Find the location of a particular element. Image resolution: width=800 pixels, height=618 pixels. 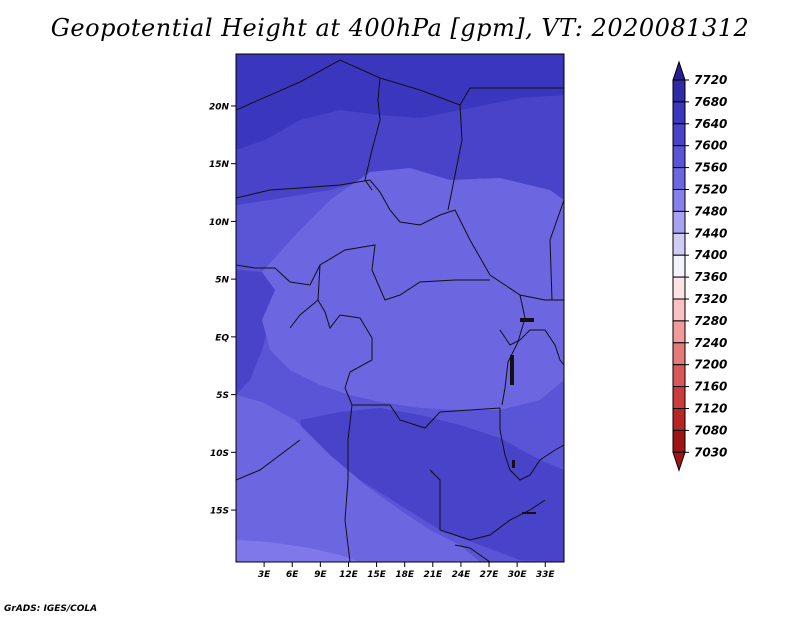

contour-band-7680-north is located at coordinates (400, 102).